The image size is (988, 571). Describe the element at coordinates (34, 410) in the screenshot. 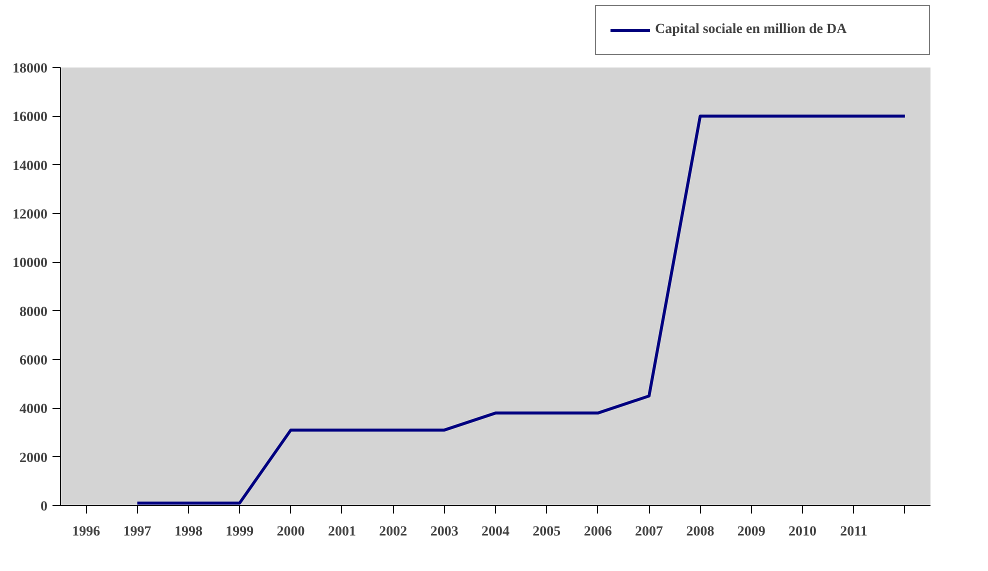

I see `y-tick-label: 4000` at that location.